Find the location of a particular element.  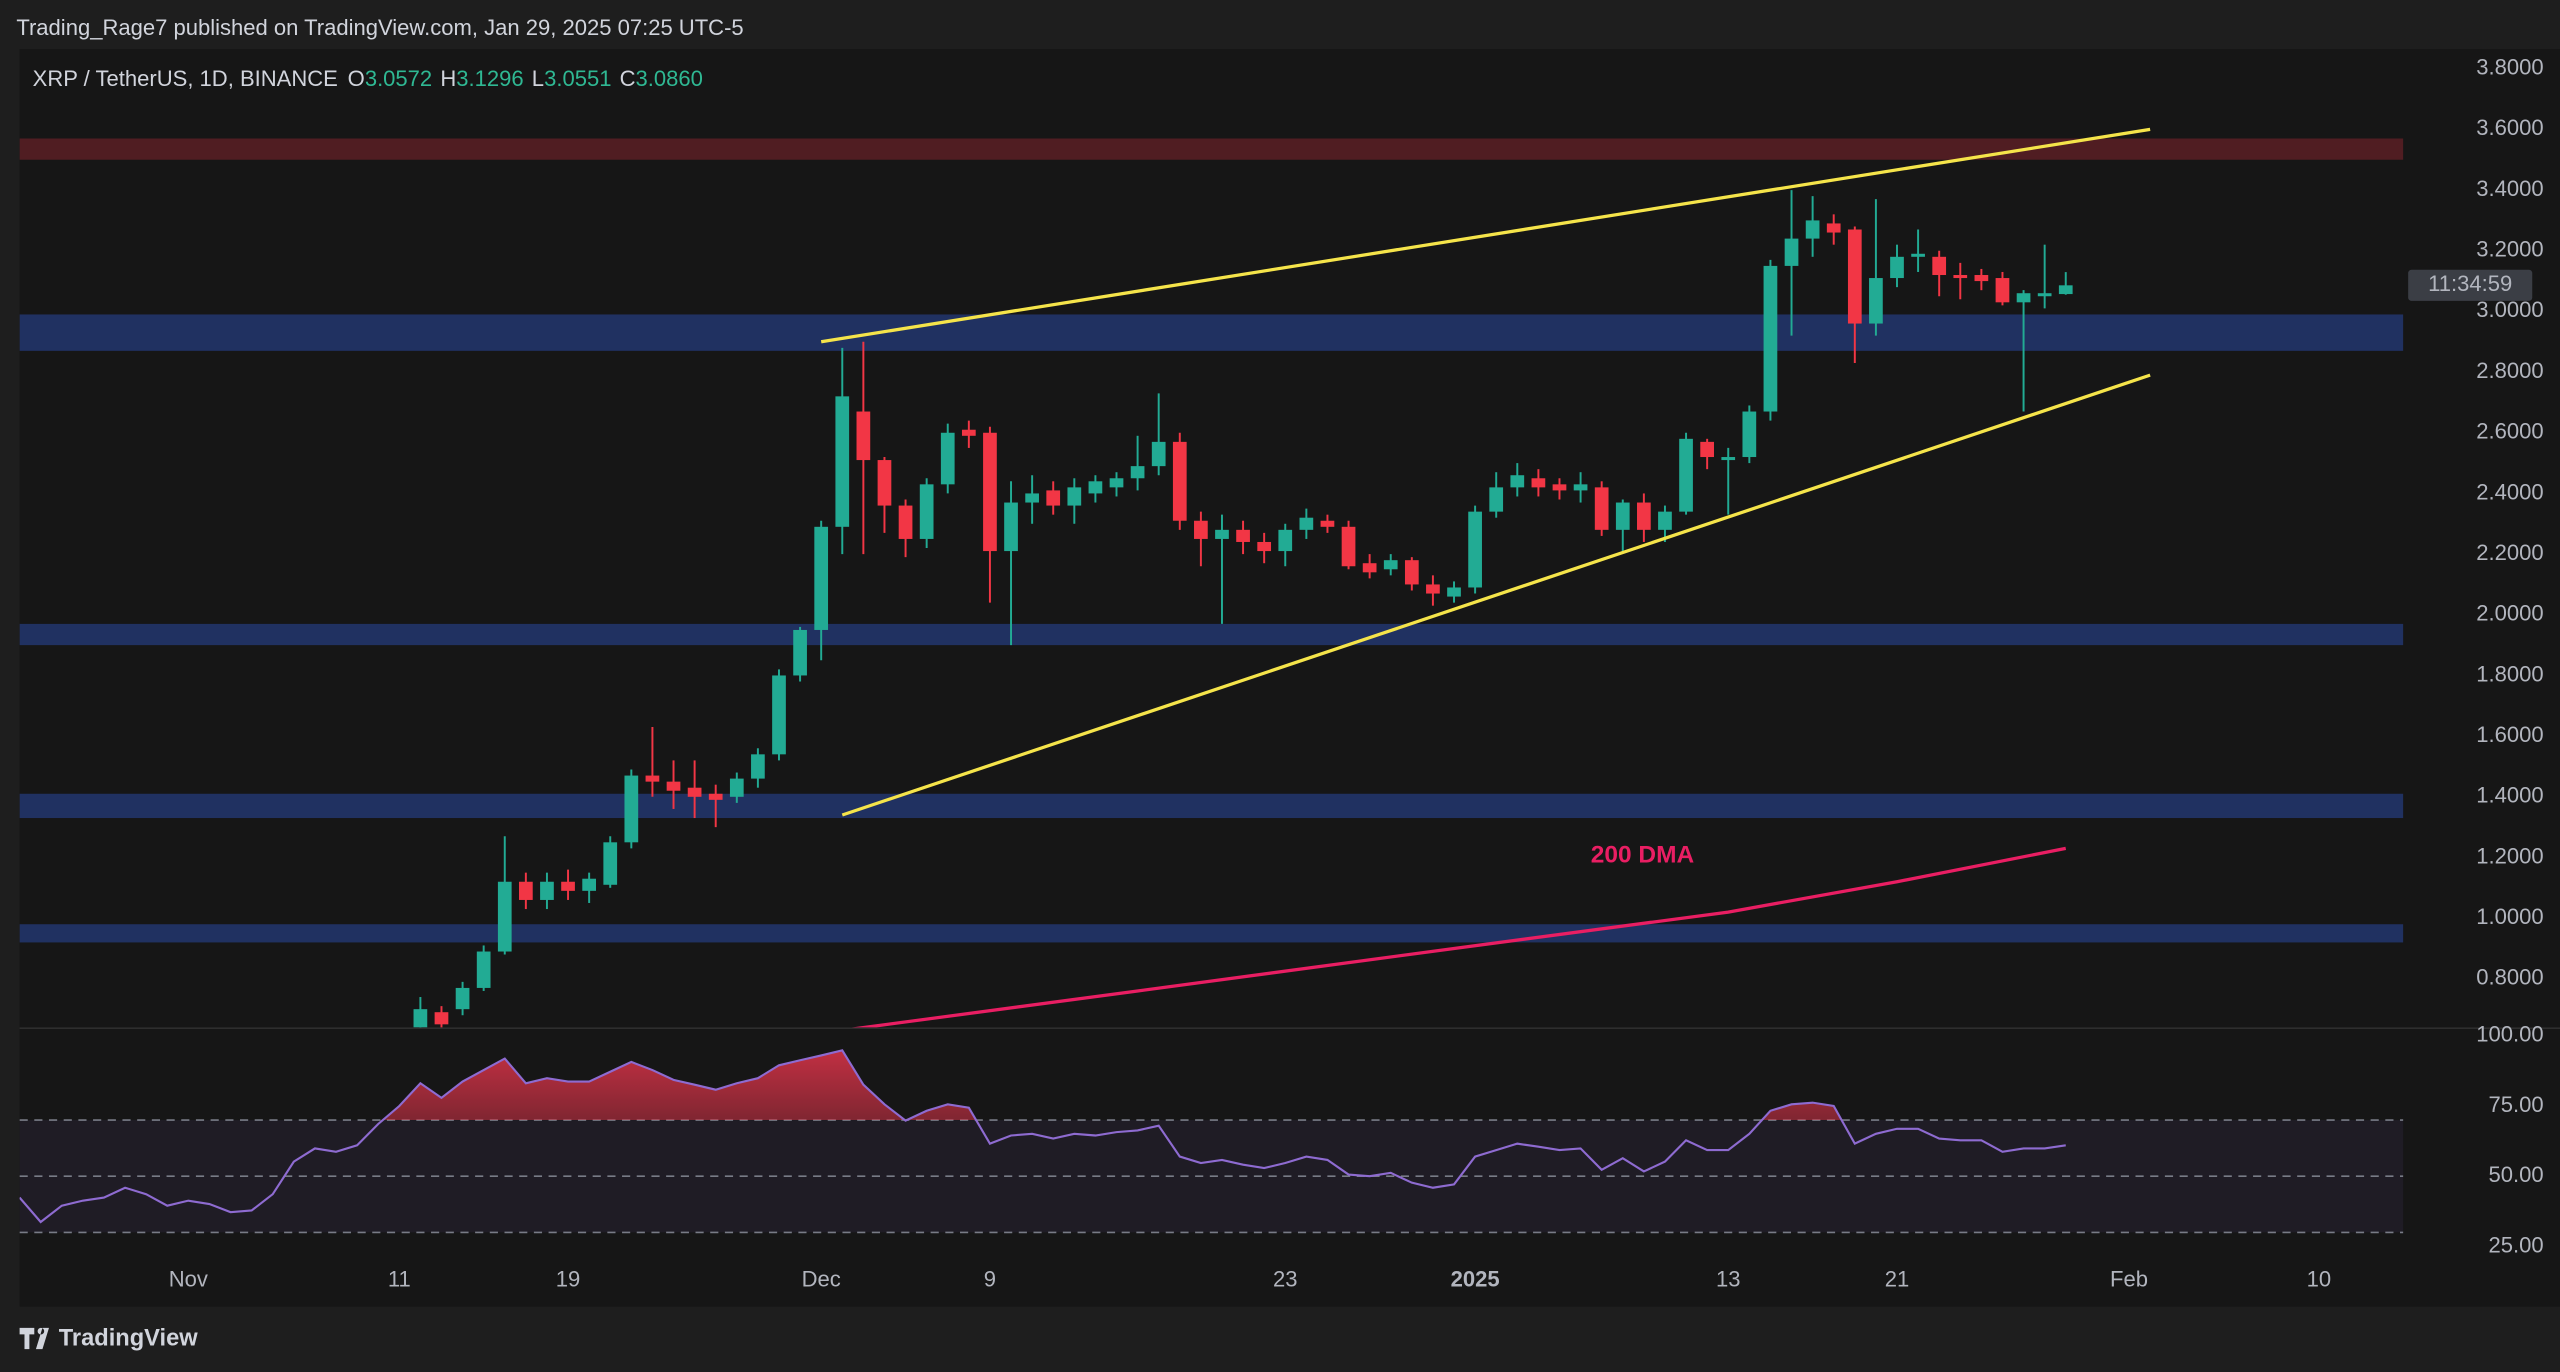

ohlc-value: 3.0572 is located at coordinates (398, 78).